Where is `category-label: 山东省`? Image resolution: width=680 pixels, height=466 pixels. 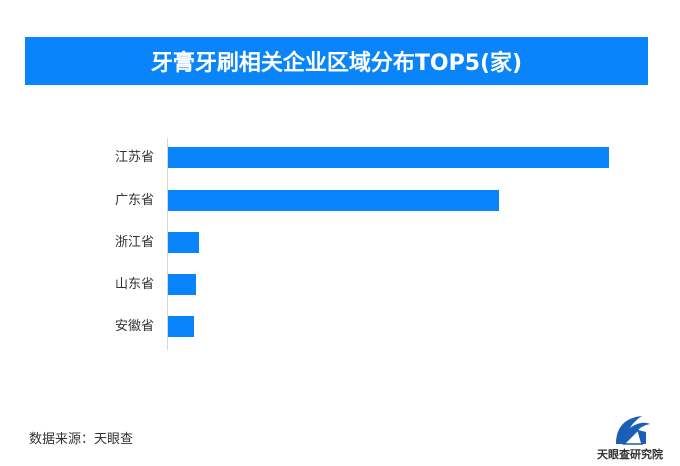 category-label: 山东省 is located at coordinates (134, 284).